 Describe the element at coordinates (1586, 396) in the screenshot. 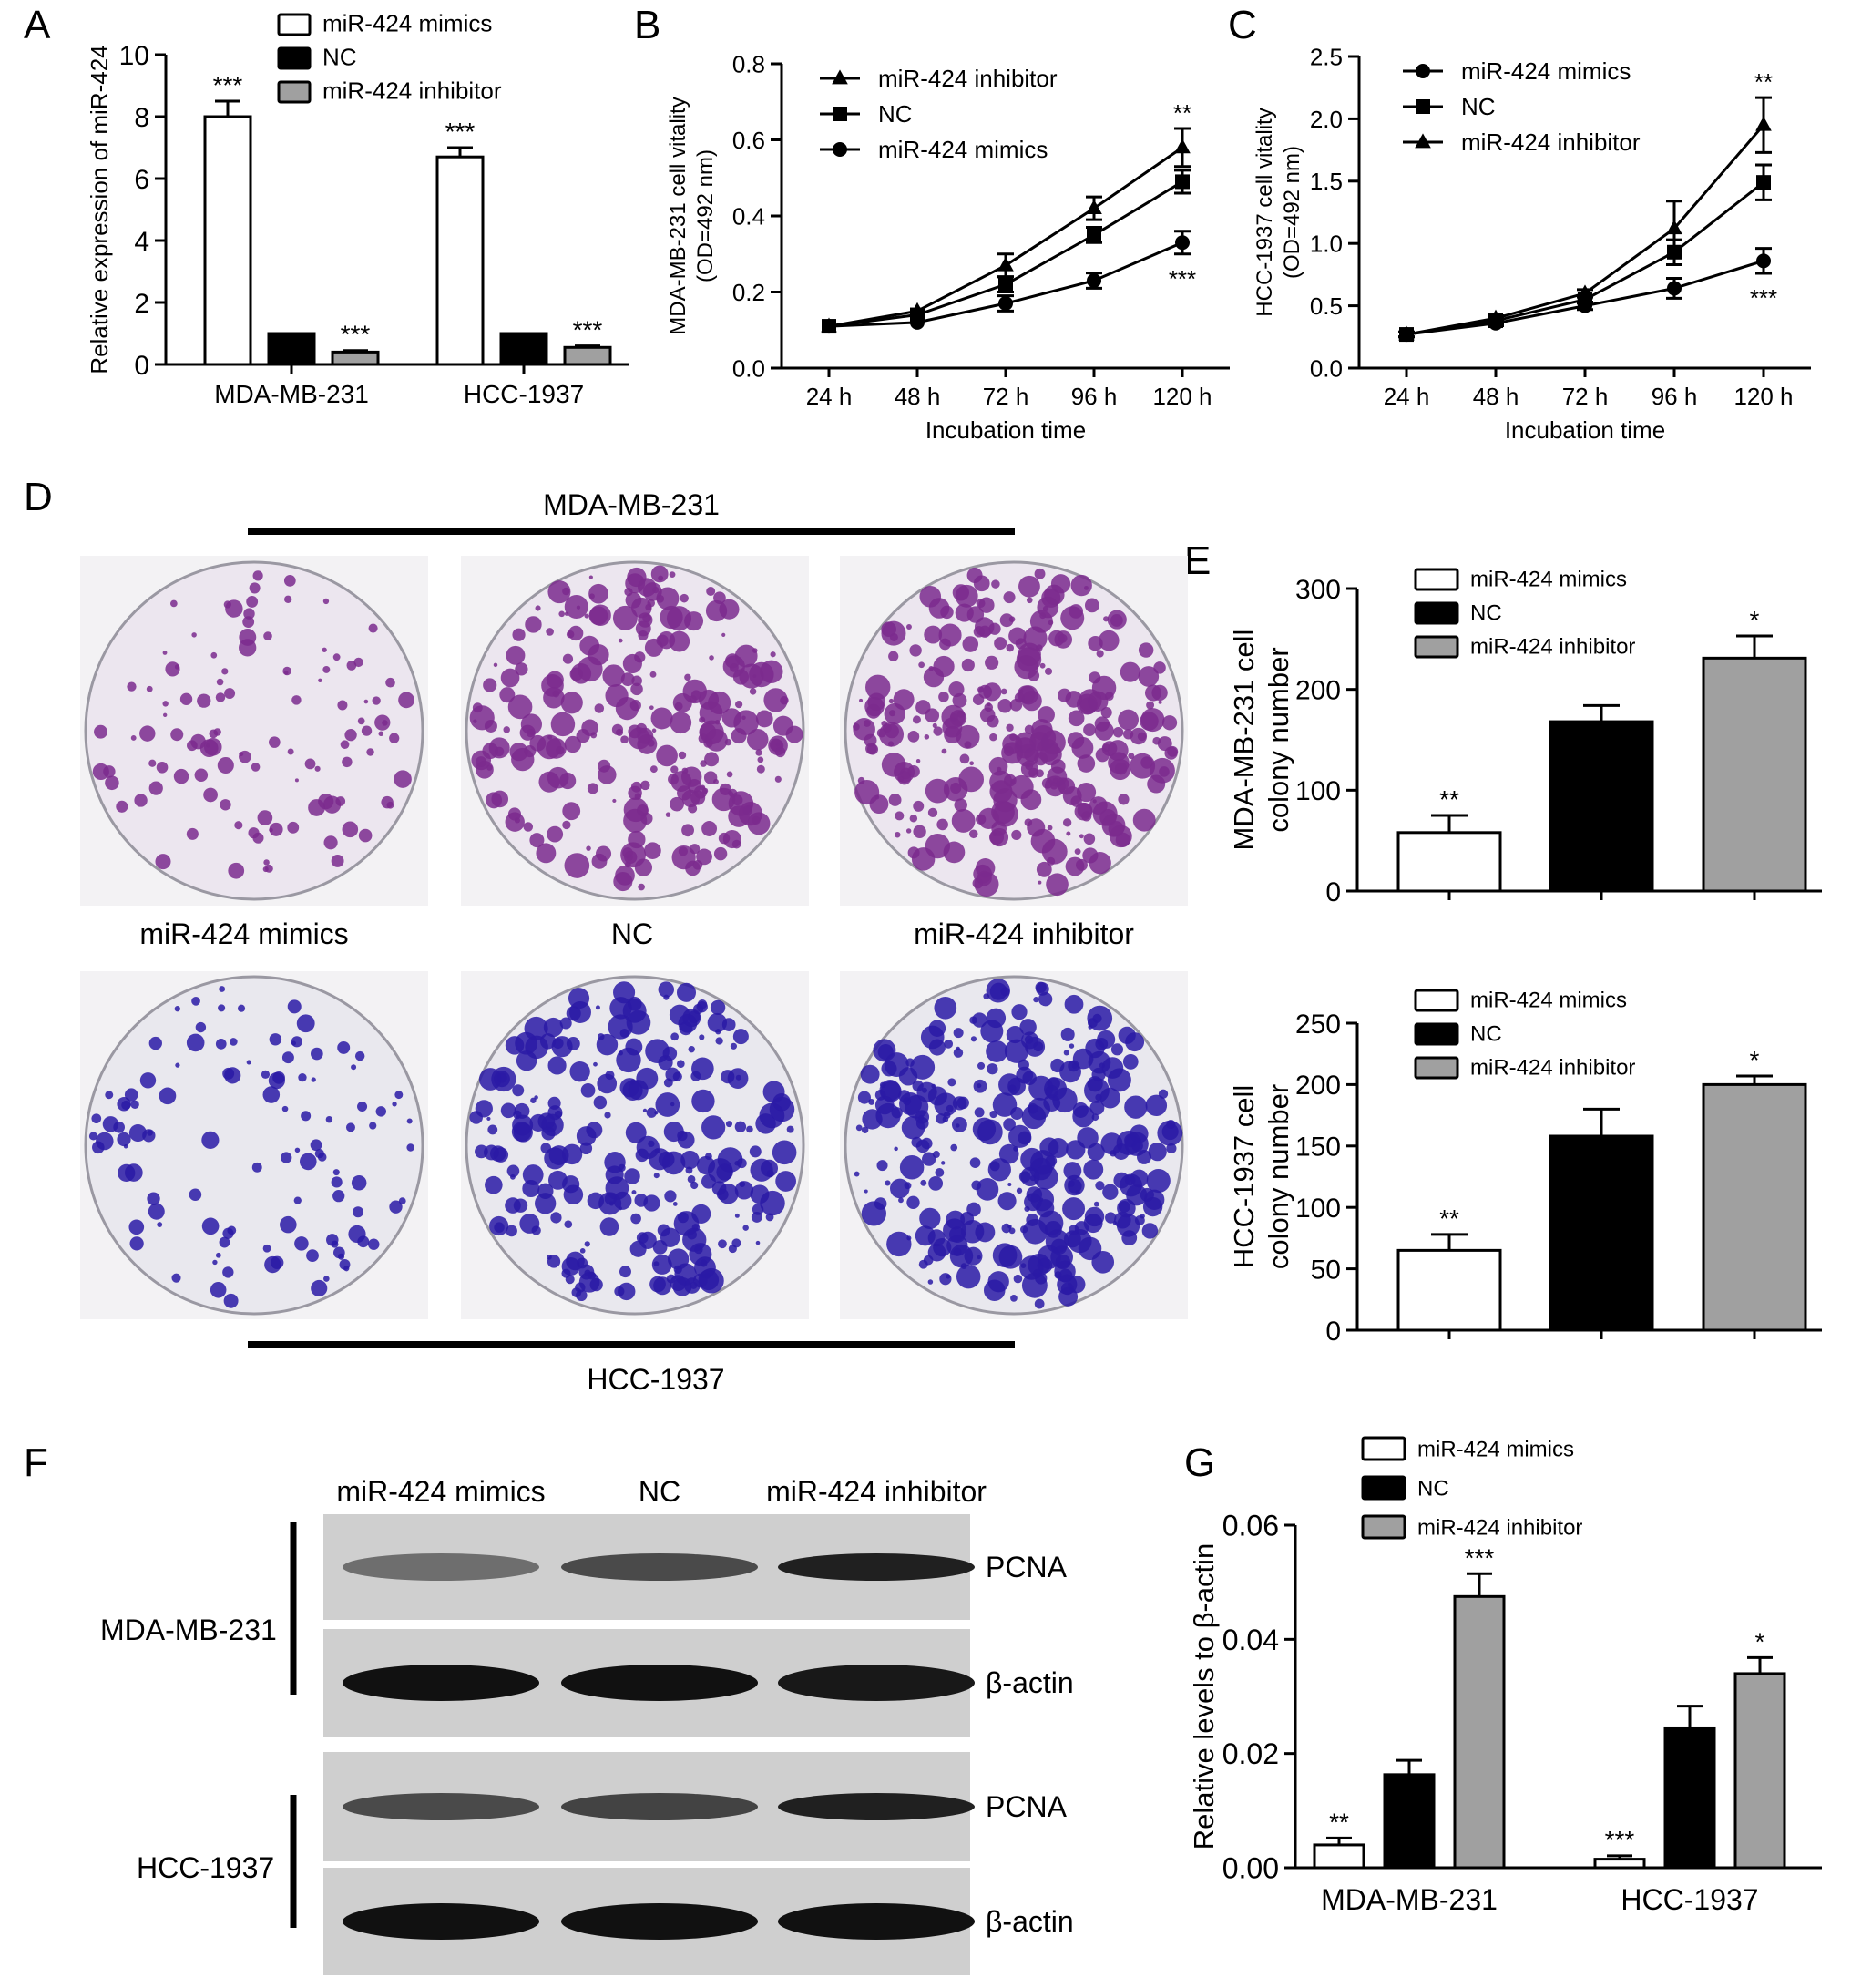

I see `x-tick-label: 72 h` at that location.